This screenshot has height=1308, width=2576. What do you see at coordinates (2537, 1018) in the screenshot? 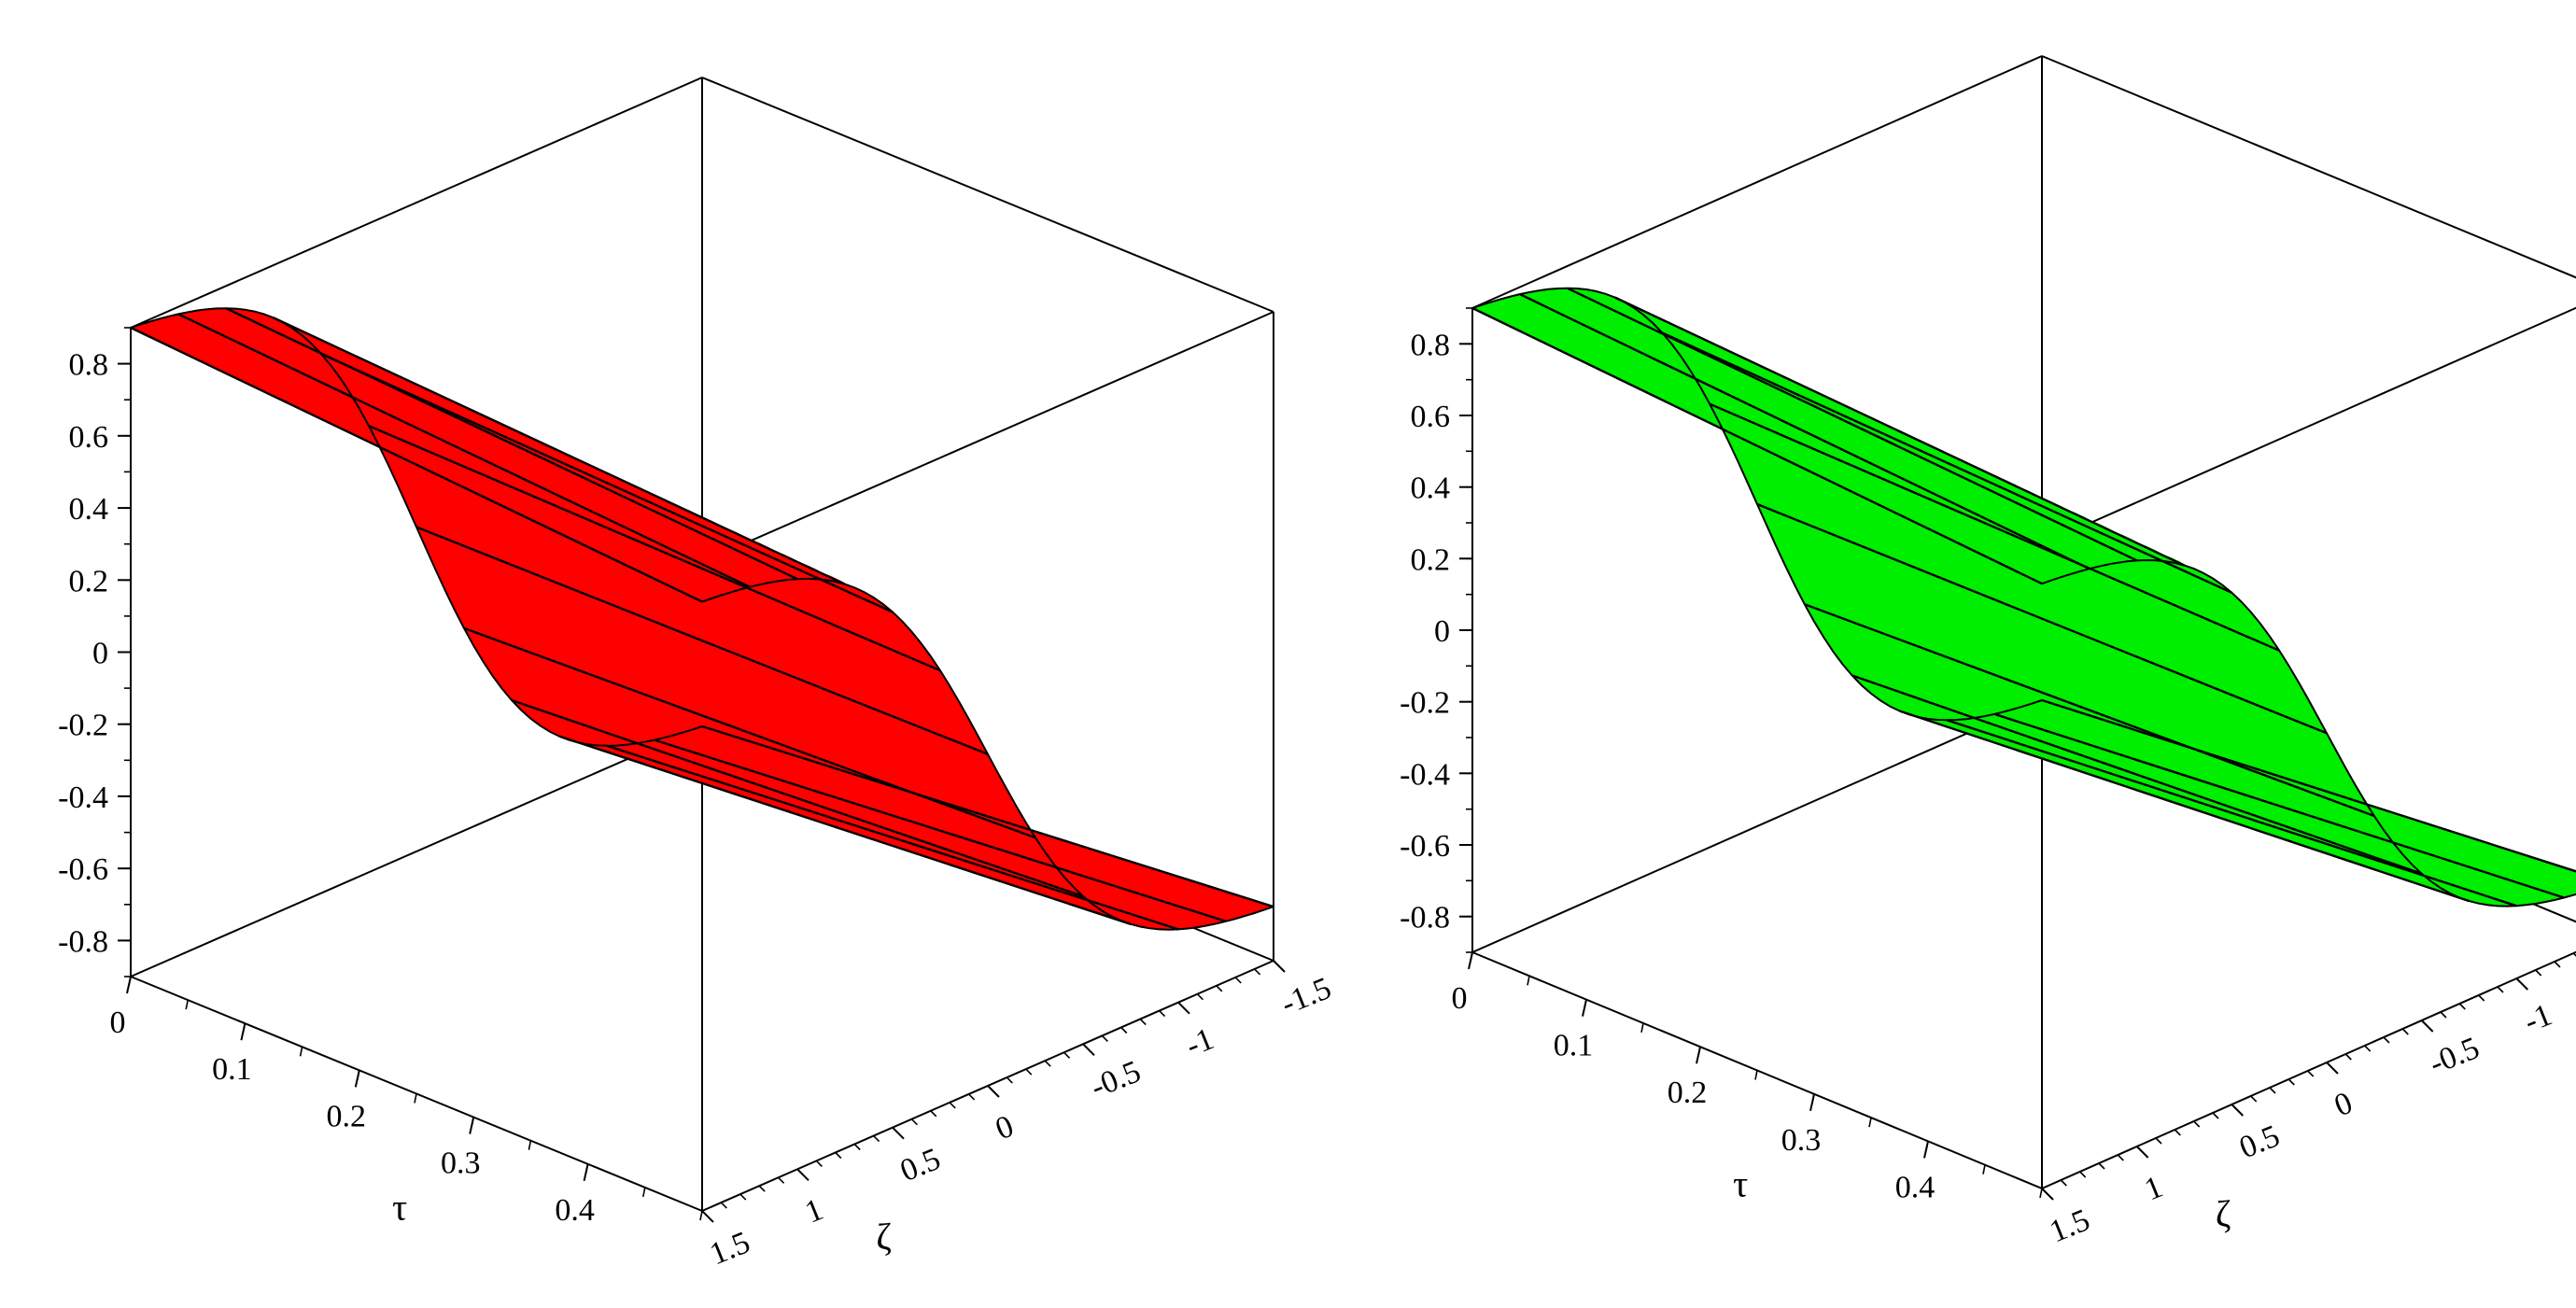
I see `y-tick-label: -1` at bounding box center [2537, 1018].